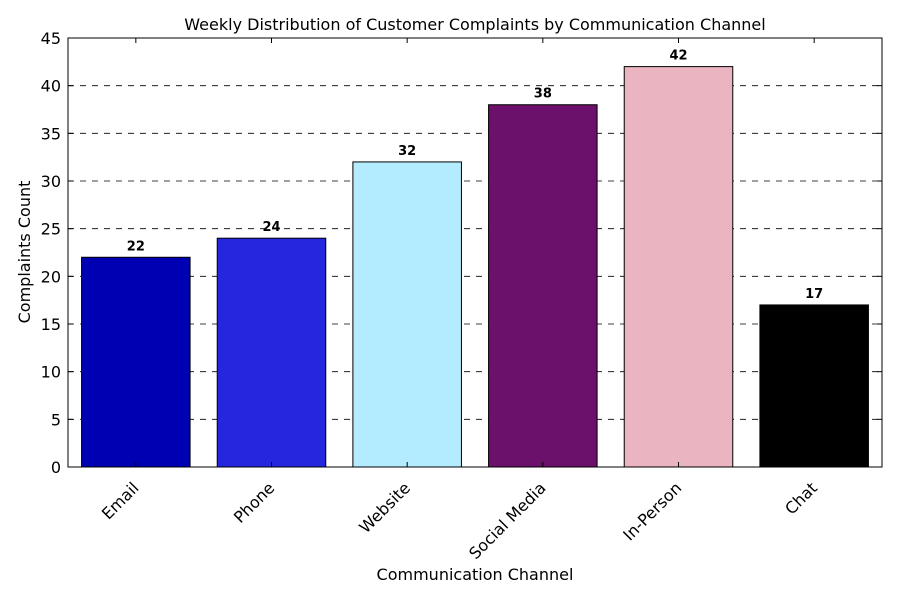 This screenshot has height=600, width=900. I want to click on y-tick-label: 30, so click(51, 181).